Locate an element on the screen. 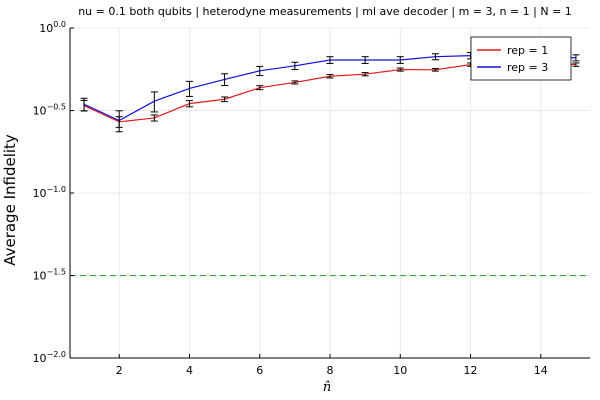 This screenshot has width=600, height=400. y-tick-label: 10−2.0 is located at coordinates (49, 357).